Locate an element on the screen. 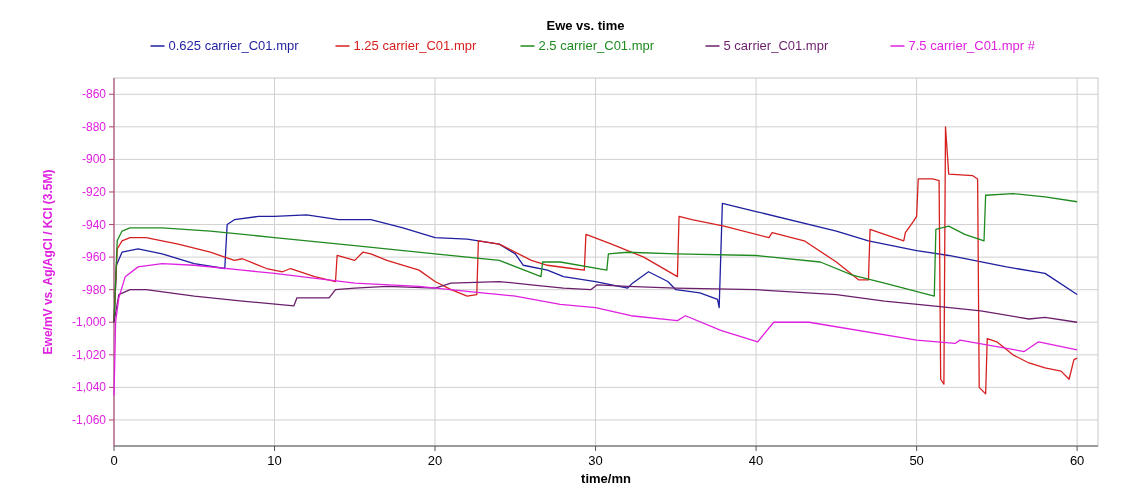 The width and height of the screenshot is (1131, 499). chart-title: Ewe vs. time is located at coordinates (585, 25).